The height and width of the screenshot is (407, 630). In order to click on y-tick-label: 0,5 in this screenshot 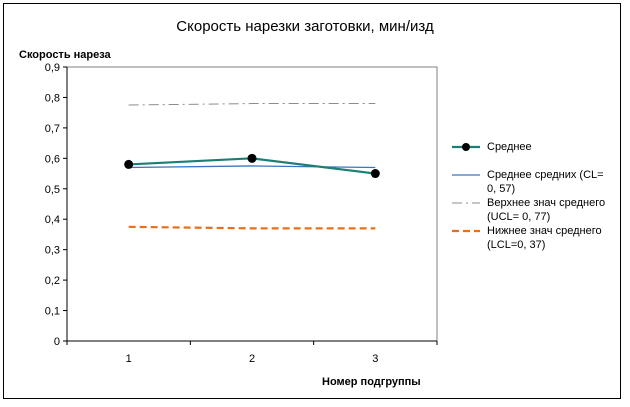, I will do `click(52, 190)`.